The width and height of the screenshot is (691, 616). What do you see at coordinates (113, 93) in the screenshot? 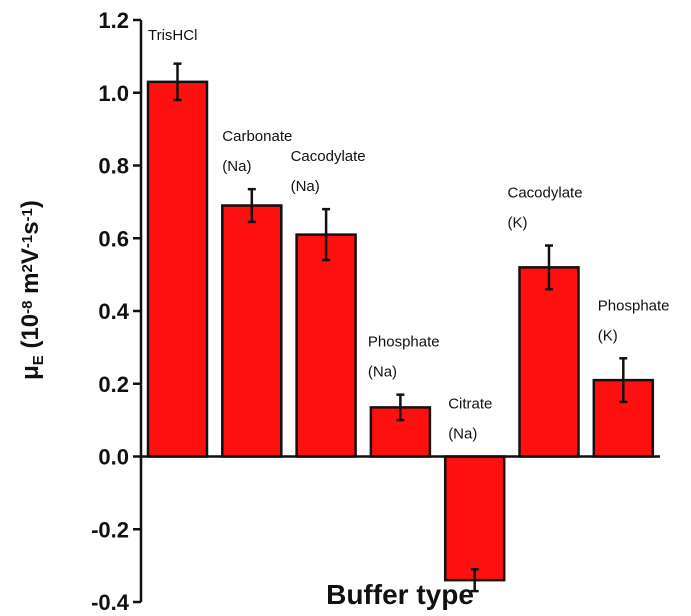
I see `y-tick-label: 1.0` at bounding box center [113, 93].